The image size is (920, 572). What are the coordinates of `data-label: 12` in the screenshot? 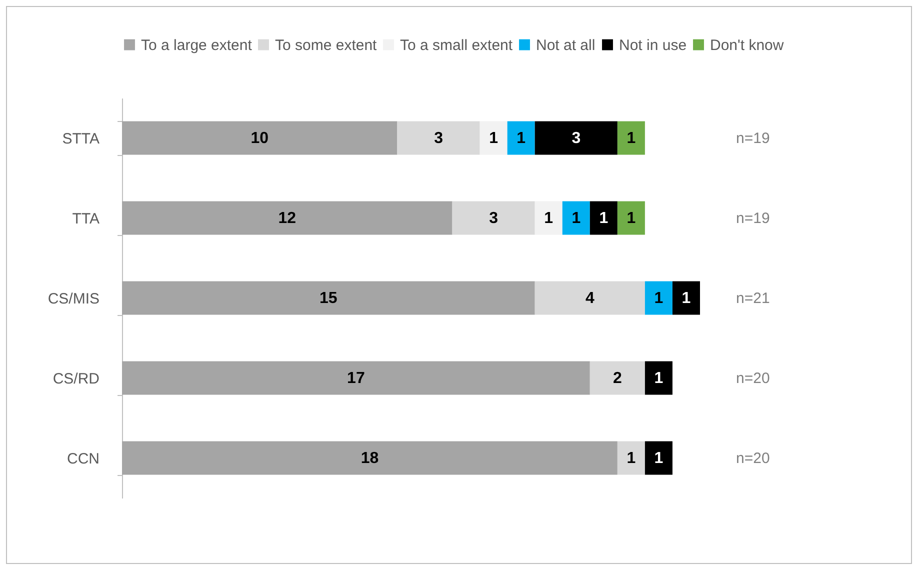 It's located at (287, 218).